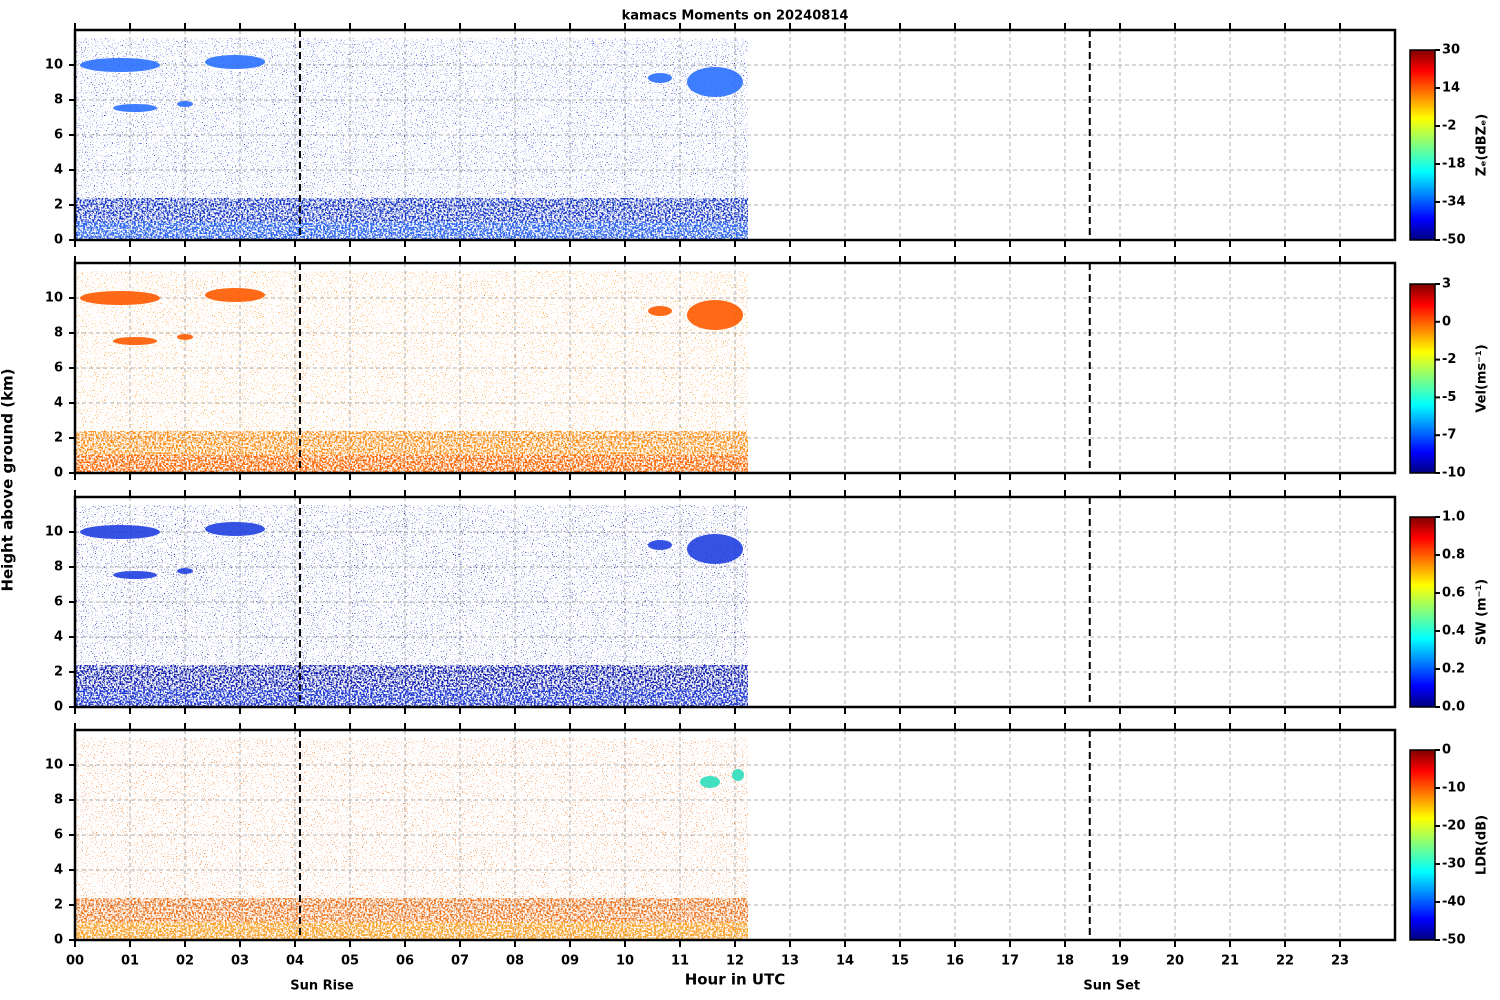  I want to click on x-tick-label: 15, so click(900, 961).